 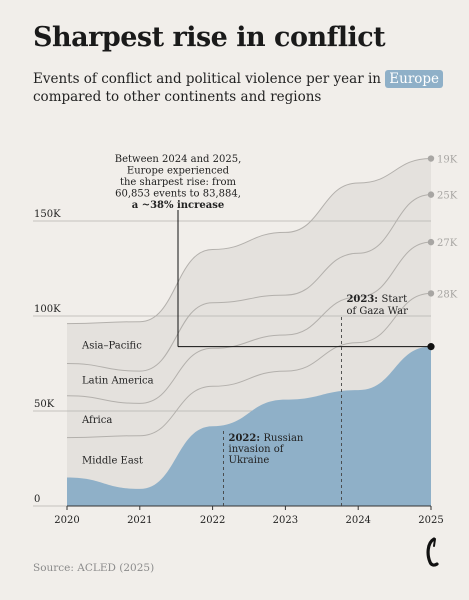 What do you see at coordinates (430, 520) in the screenshot?
I see `x-tick-label: 2025` at bounding box center [430, 520].